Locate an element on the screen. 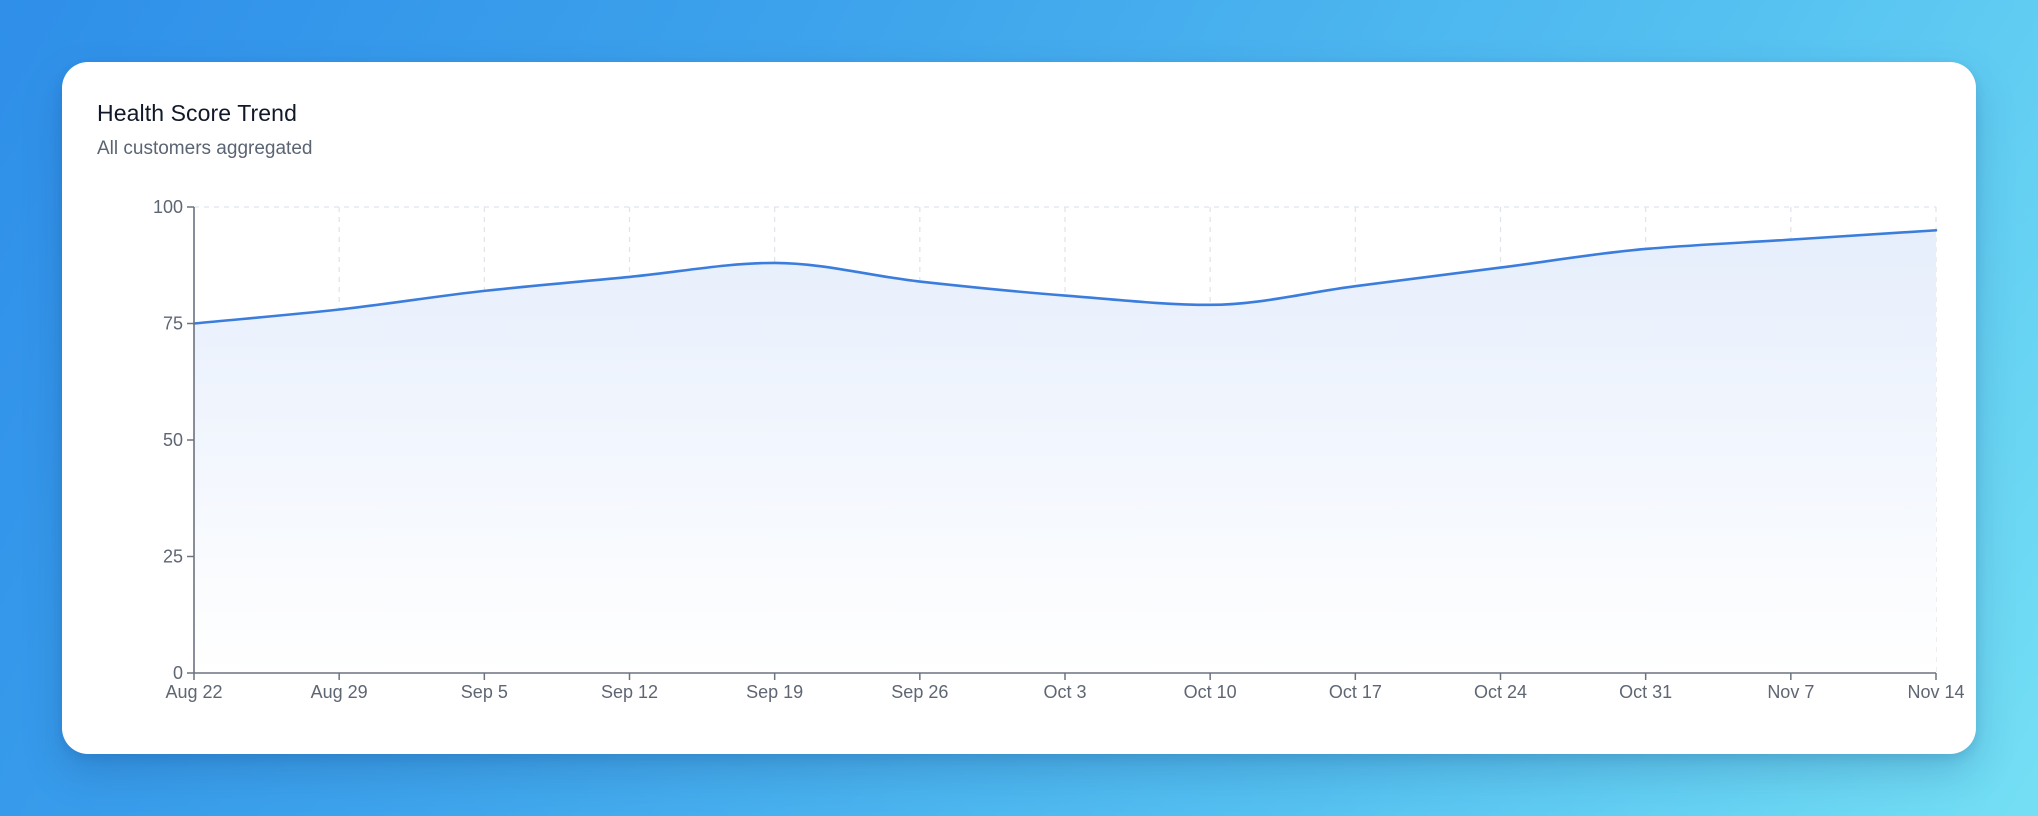 The width and height of the screenshot is (2038, 816). series-line is located at coordinates (1065, 277).